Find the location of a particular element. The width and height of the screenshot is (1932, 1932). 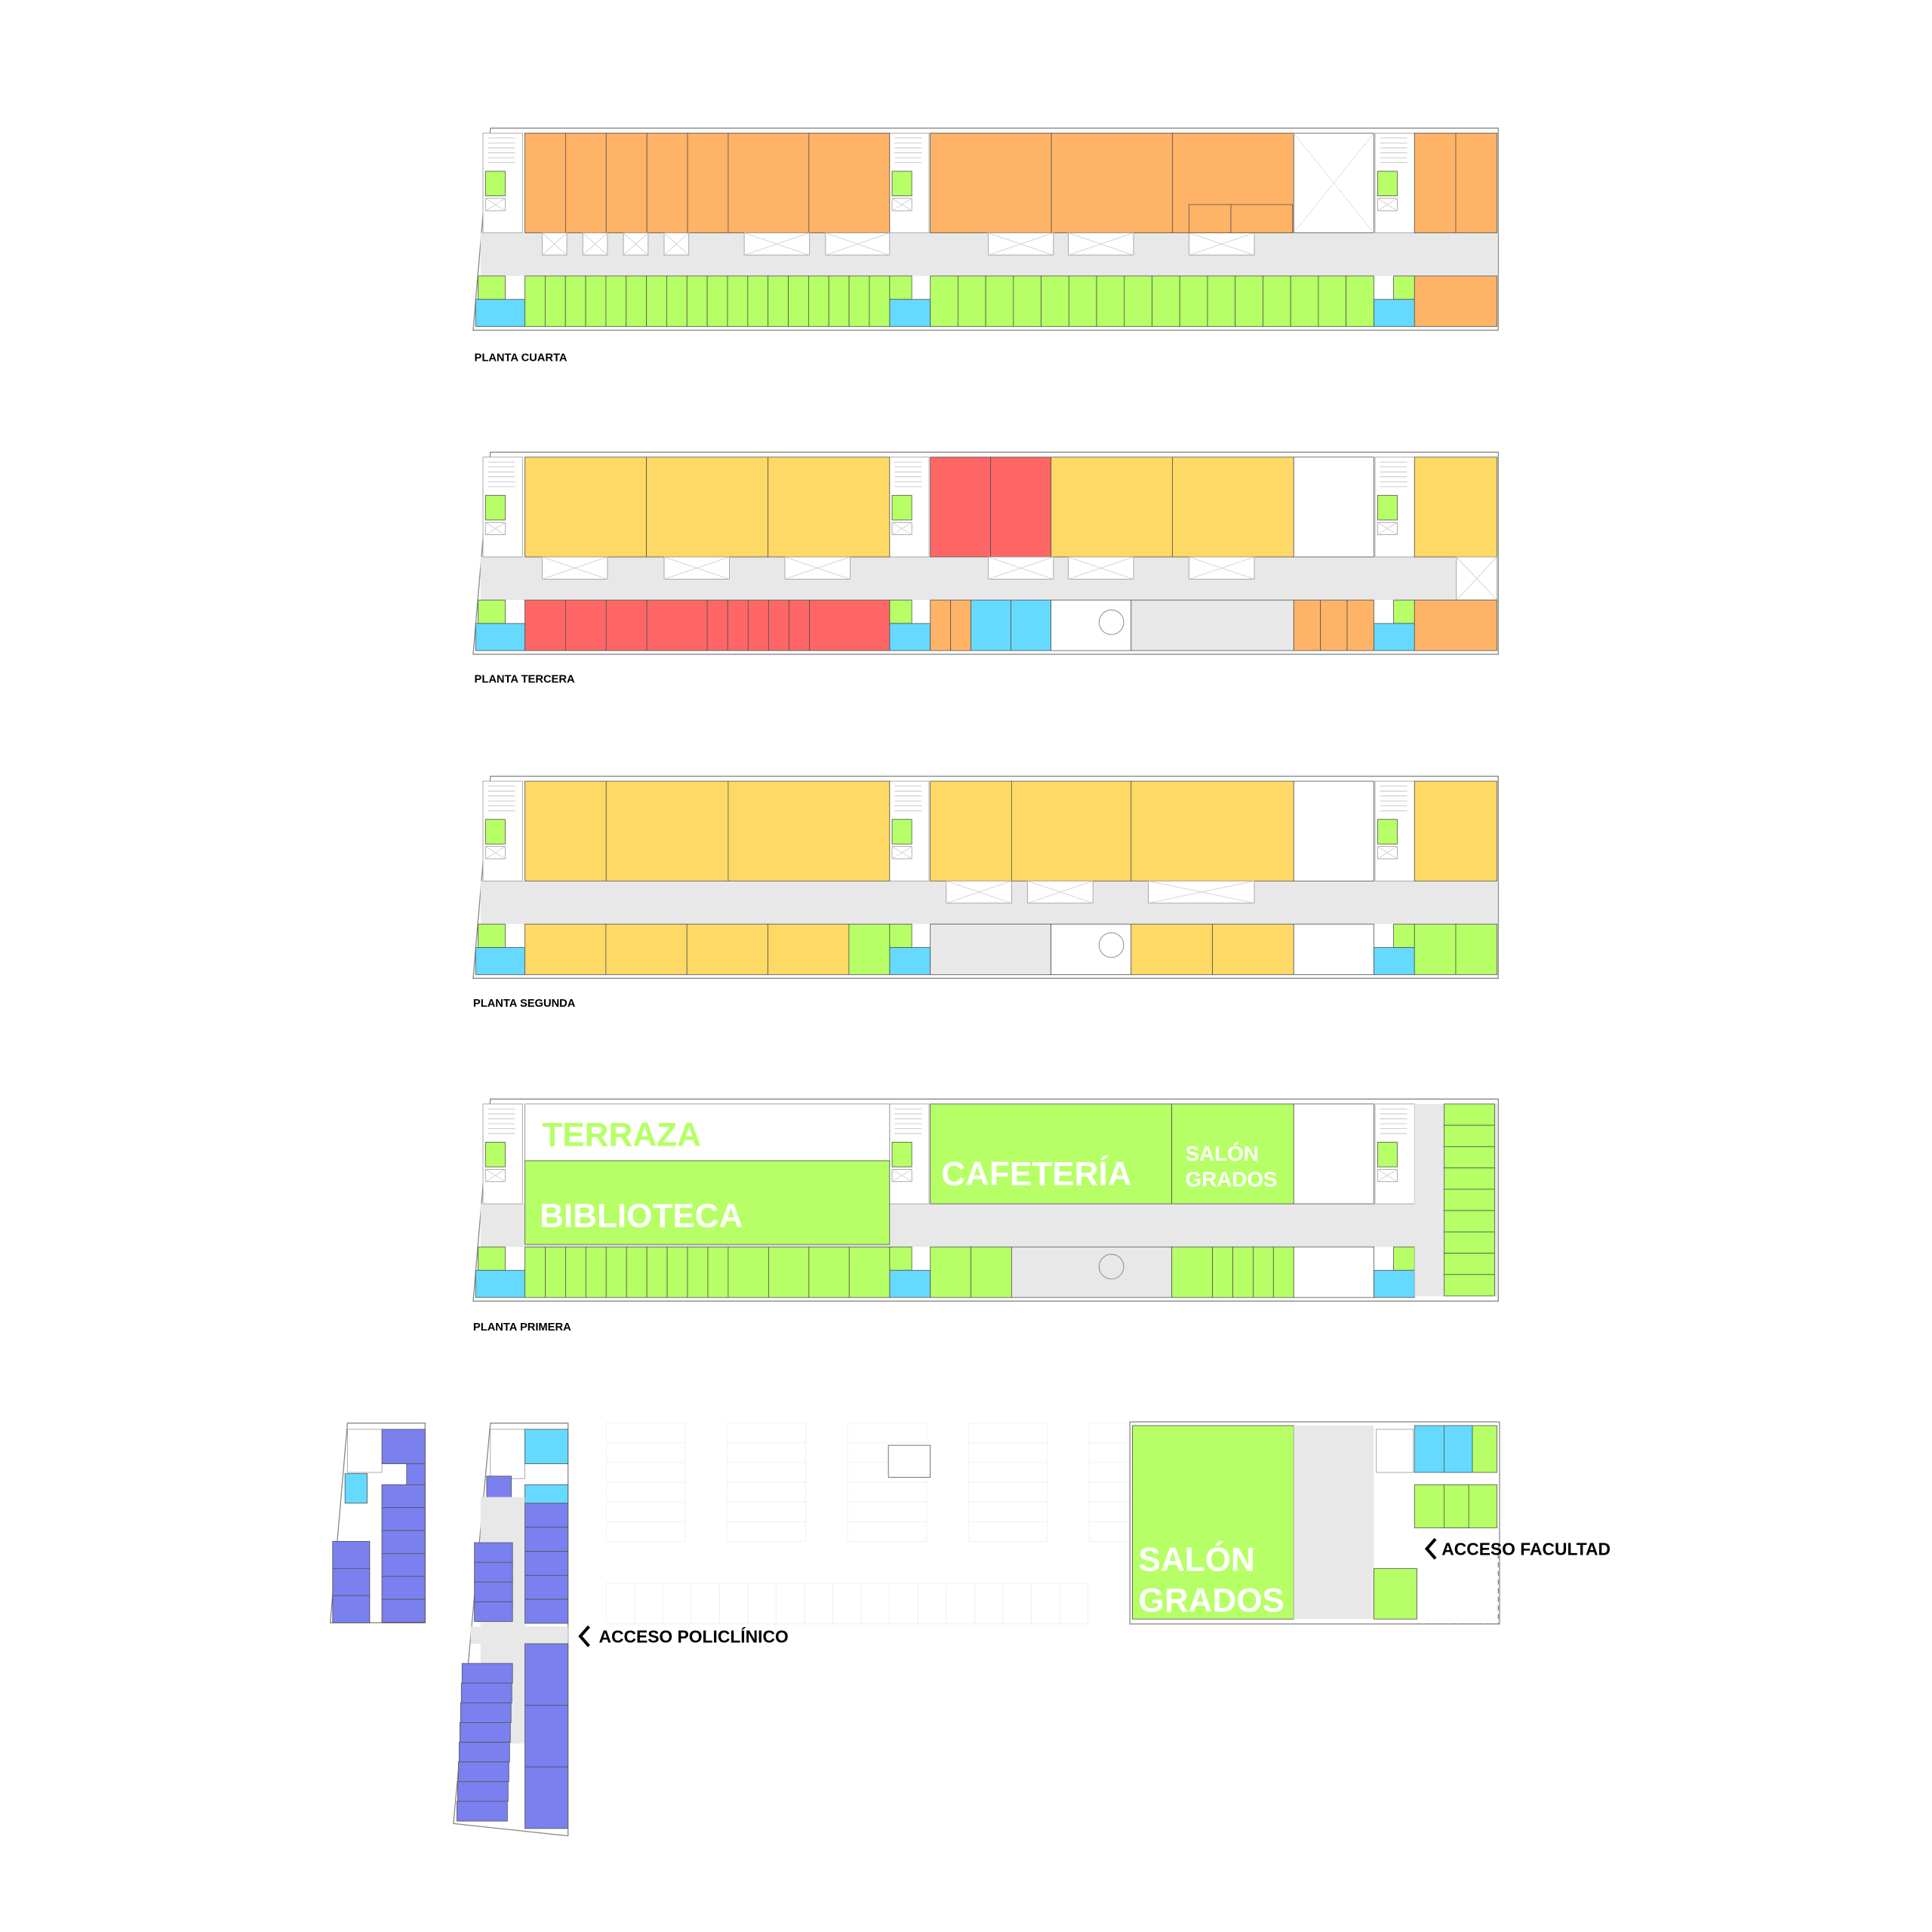

room-label-biblioteca: BIBLIOTECA is located at coordinates (641, 1216).